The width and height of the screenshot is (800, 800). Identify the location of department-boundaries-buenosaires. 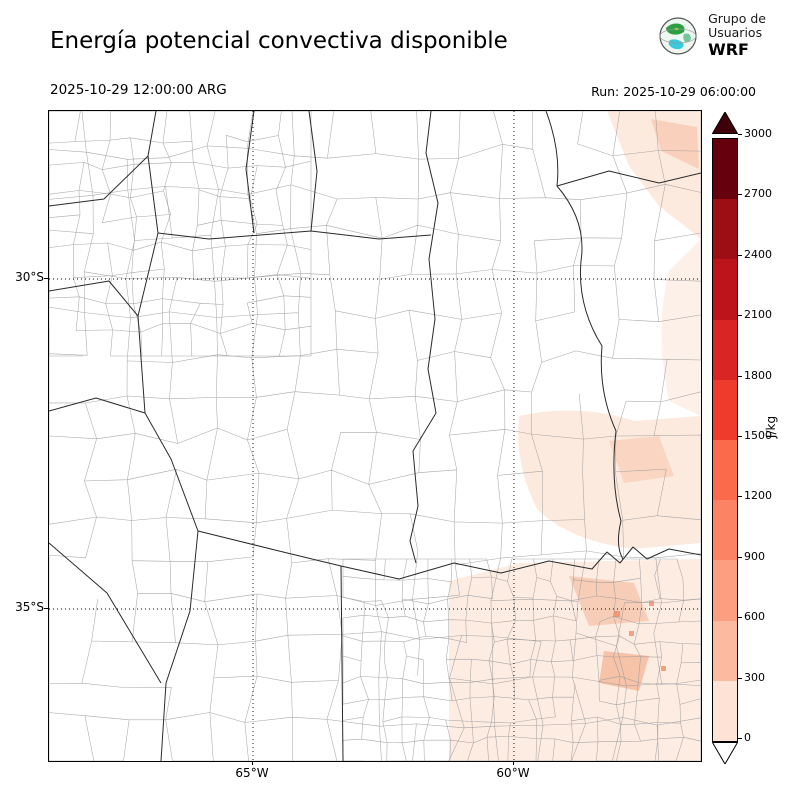
(521, 659).